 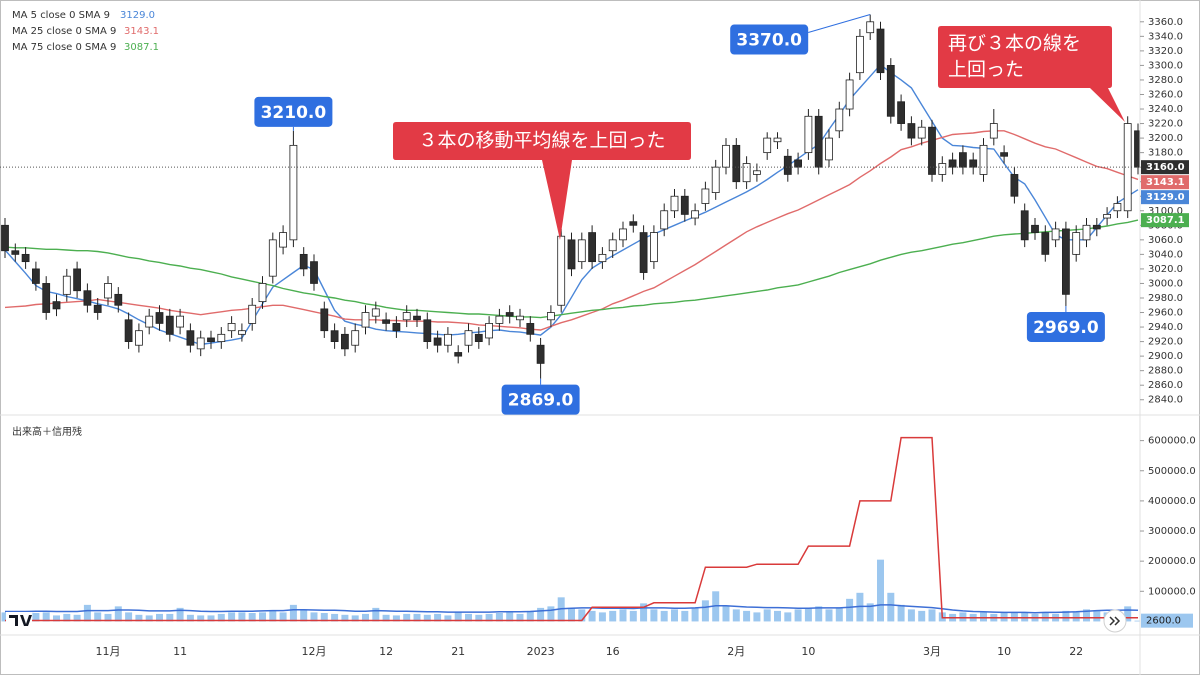 I want to click on y-tick-label: 2940.0, so click(x=1165, y=327).